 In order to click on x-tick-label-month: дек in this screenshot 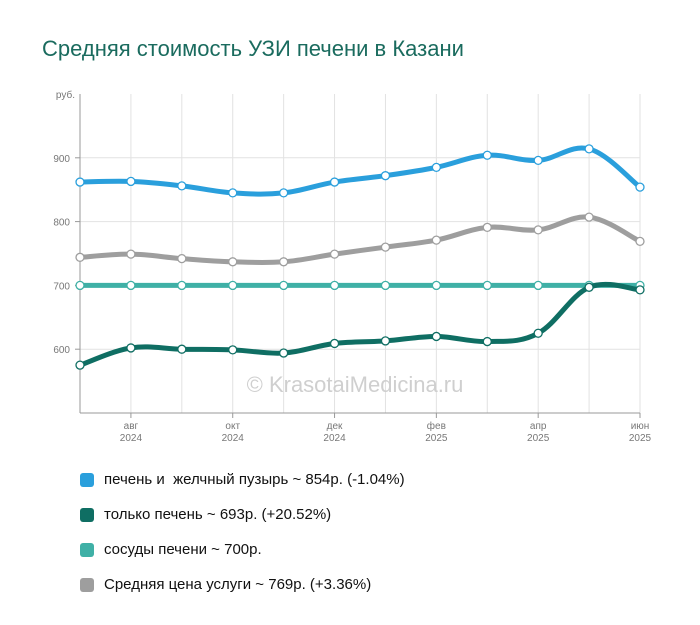, I will do `click(335, 426)`.